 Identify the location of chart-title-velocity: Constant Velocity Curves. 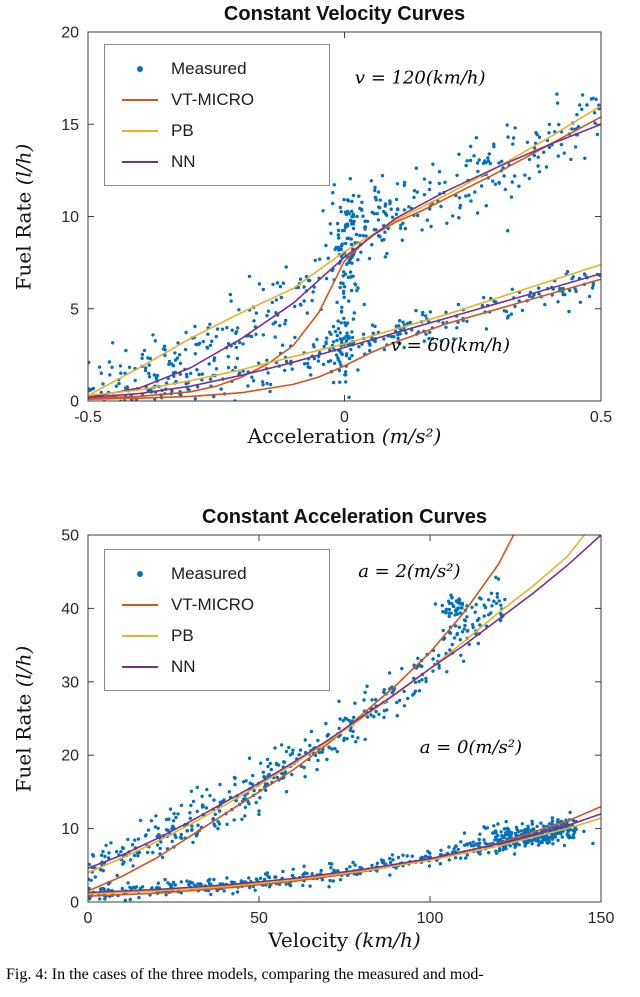
(344, 14).